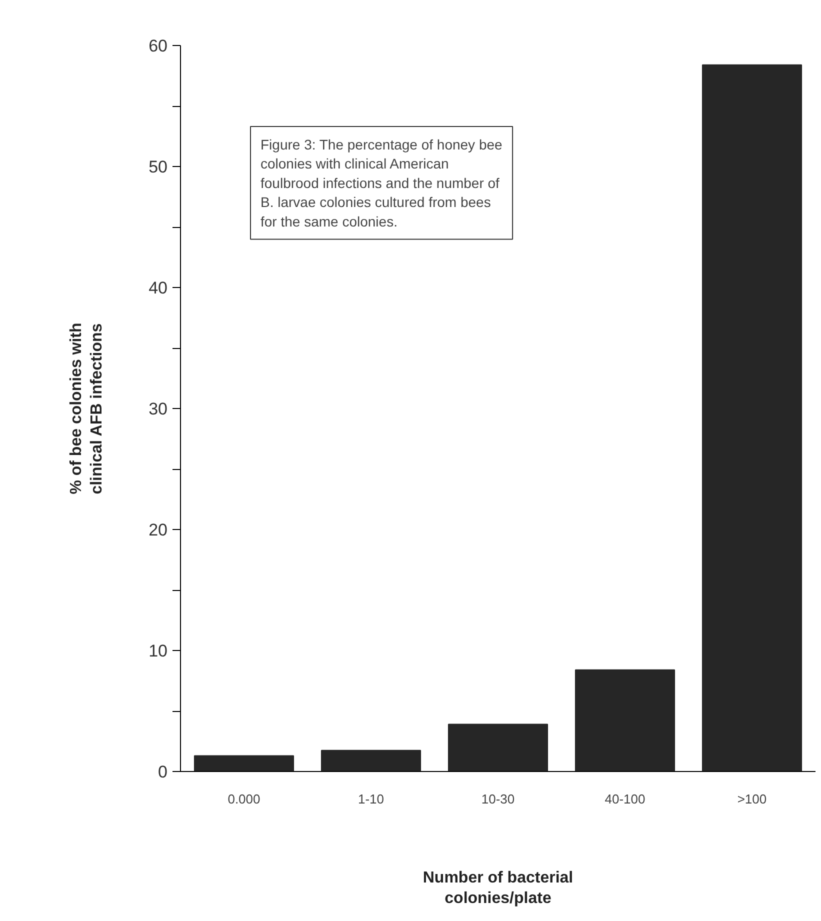 This screenshot has width=821, height=921. I want to click on y-tick-label: 0, so click(163, 772).